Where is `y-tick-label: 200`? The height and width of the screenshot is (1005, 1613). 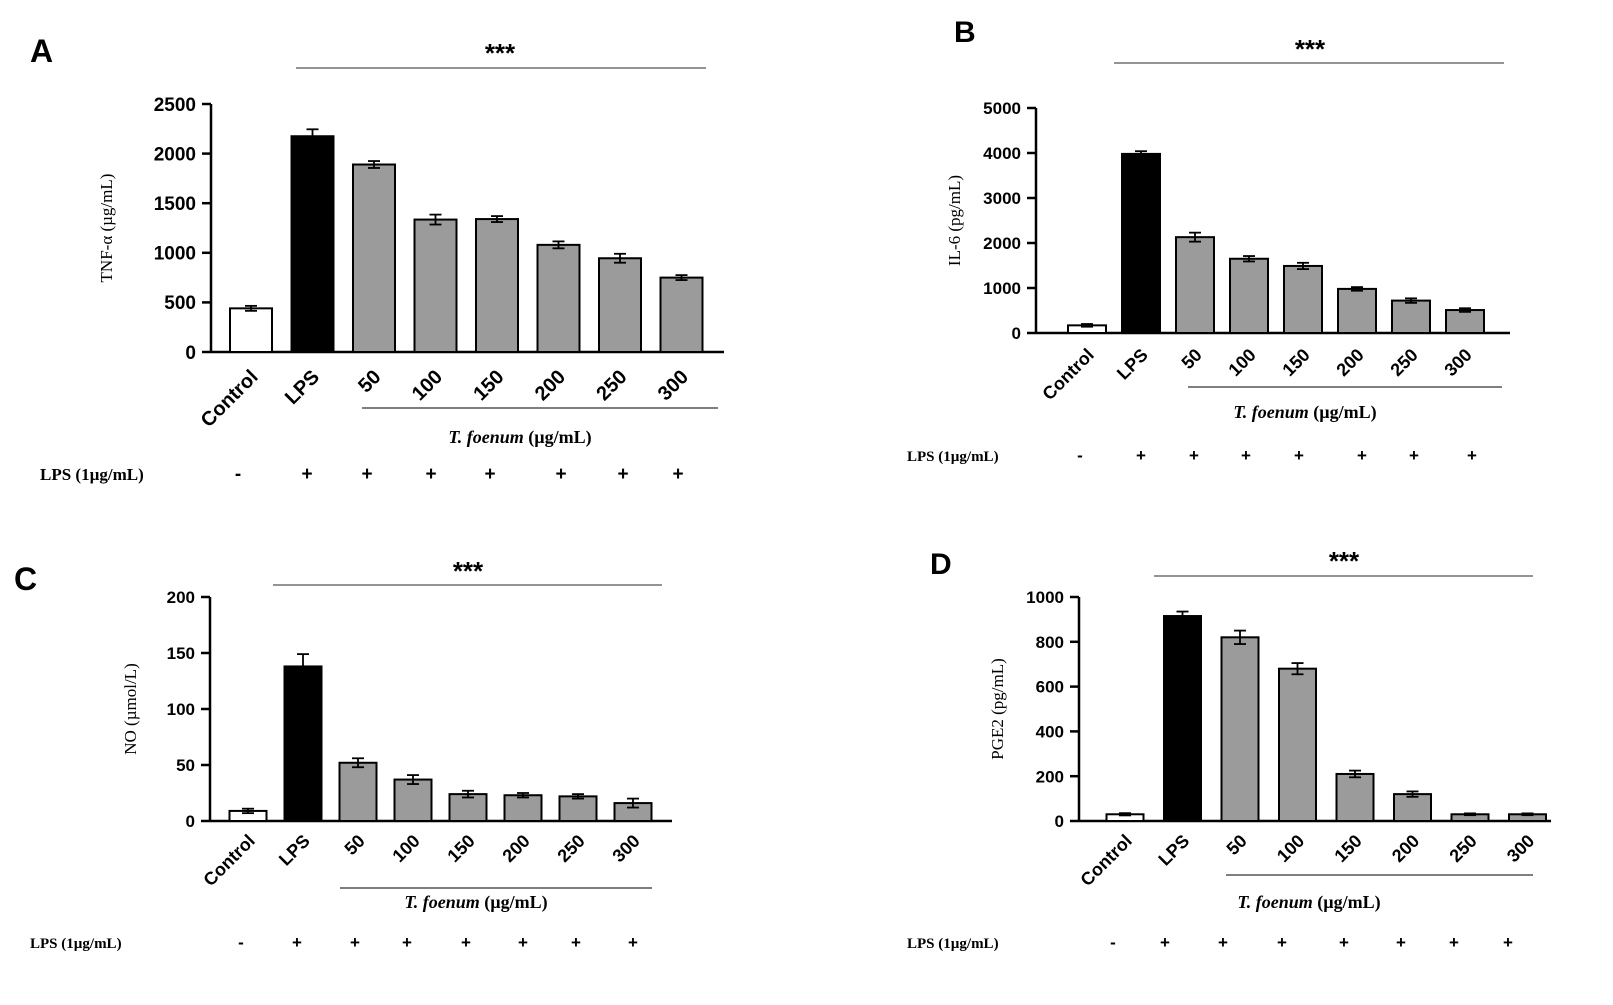 y-tick-label: 200 is located at coordinates (181, 597).